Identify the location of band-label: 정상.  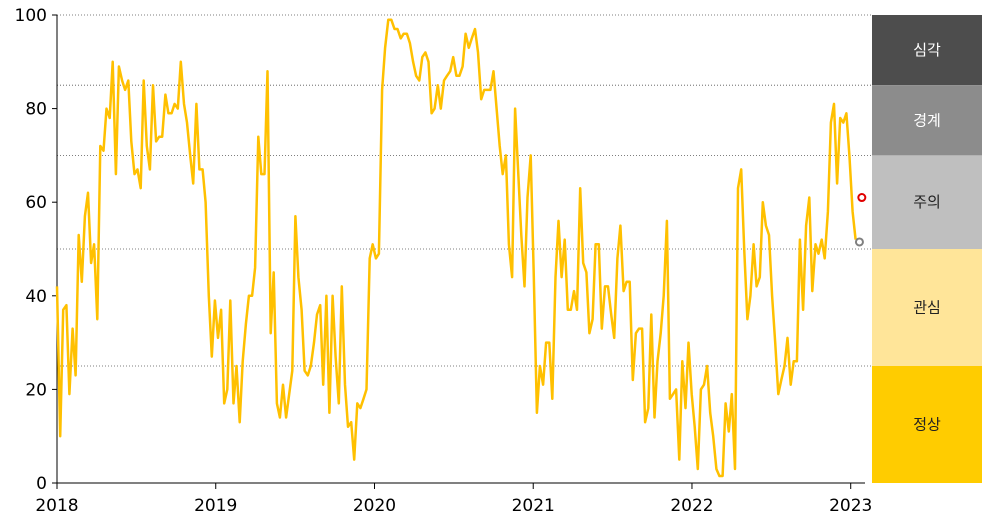
(927, 425).